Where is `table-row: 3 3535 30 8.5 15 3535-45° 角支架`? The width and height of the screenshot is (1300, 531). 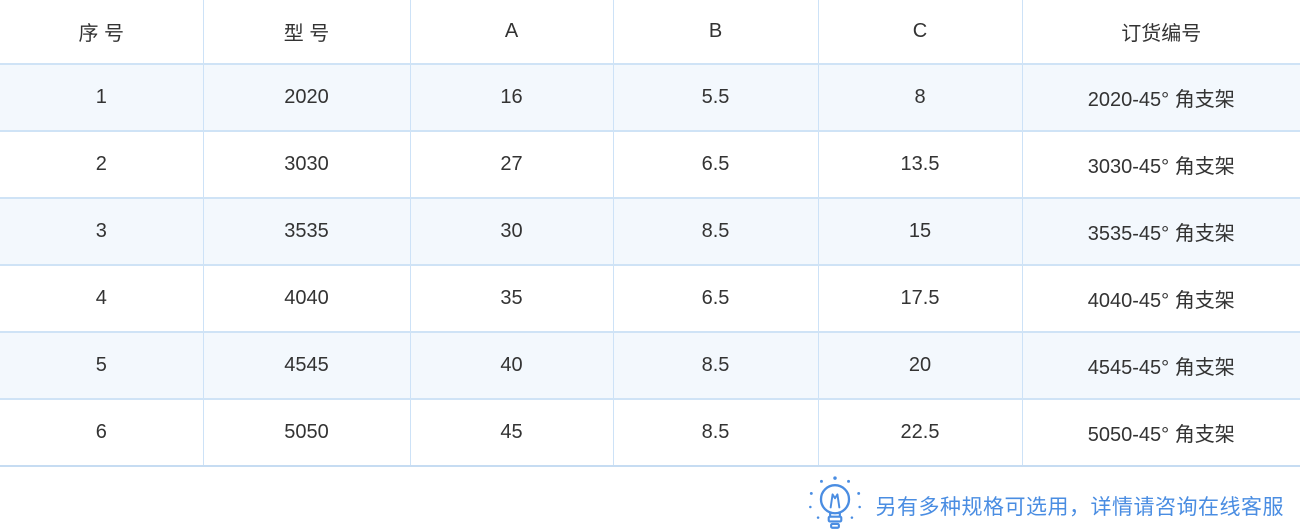
table-row: 3 3535 30 8.5 15 3535-45° 角支架 is located at coordinates (650, 231).